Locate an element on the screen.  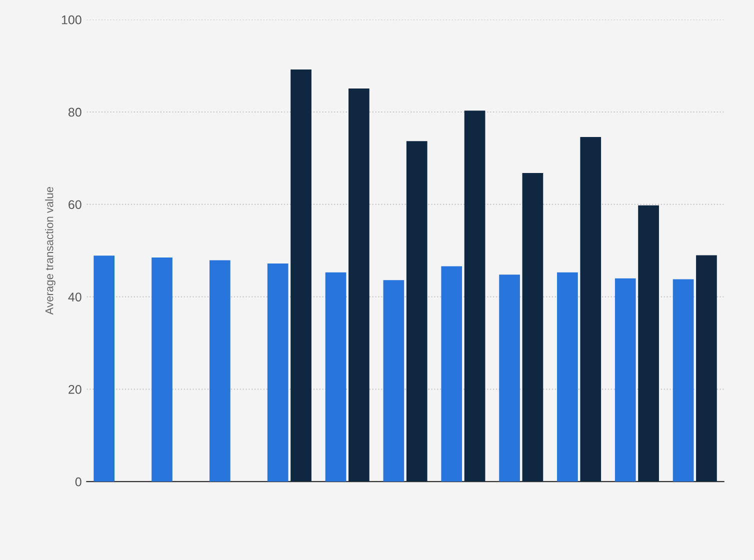
y-tick-label: 40 is located at coordinates (75, 297).